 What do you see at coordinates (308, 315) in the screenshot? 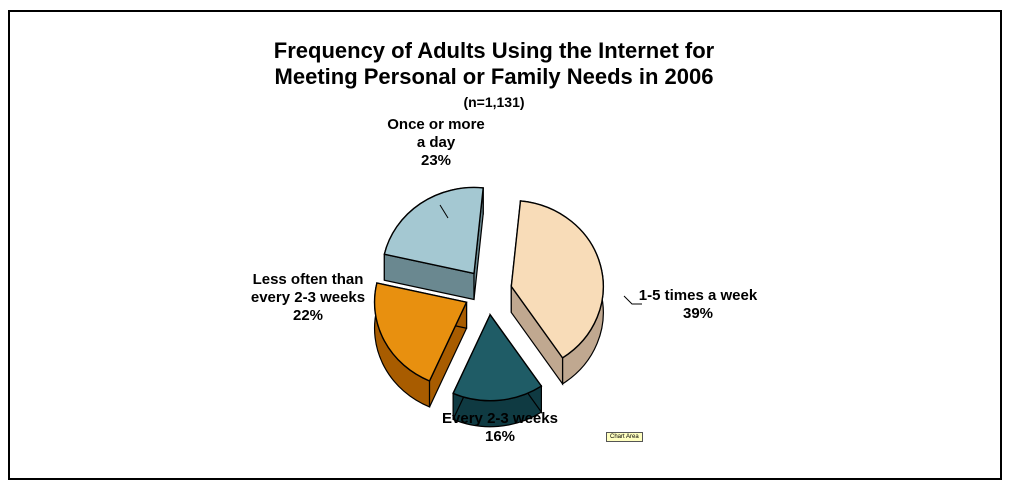
I see `slice-2-percent-label: 22%` at bounding box center [308, 315].